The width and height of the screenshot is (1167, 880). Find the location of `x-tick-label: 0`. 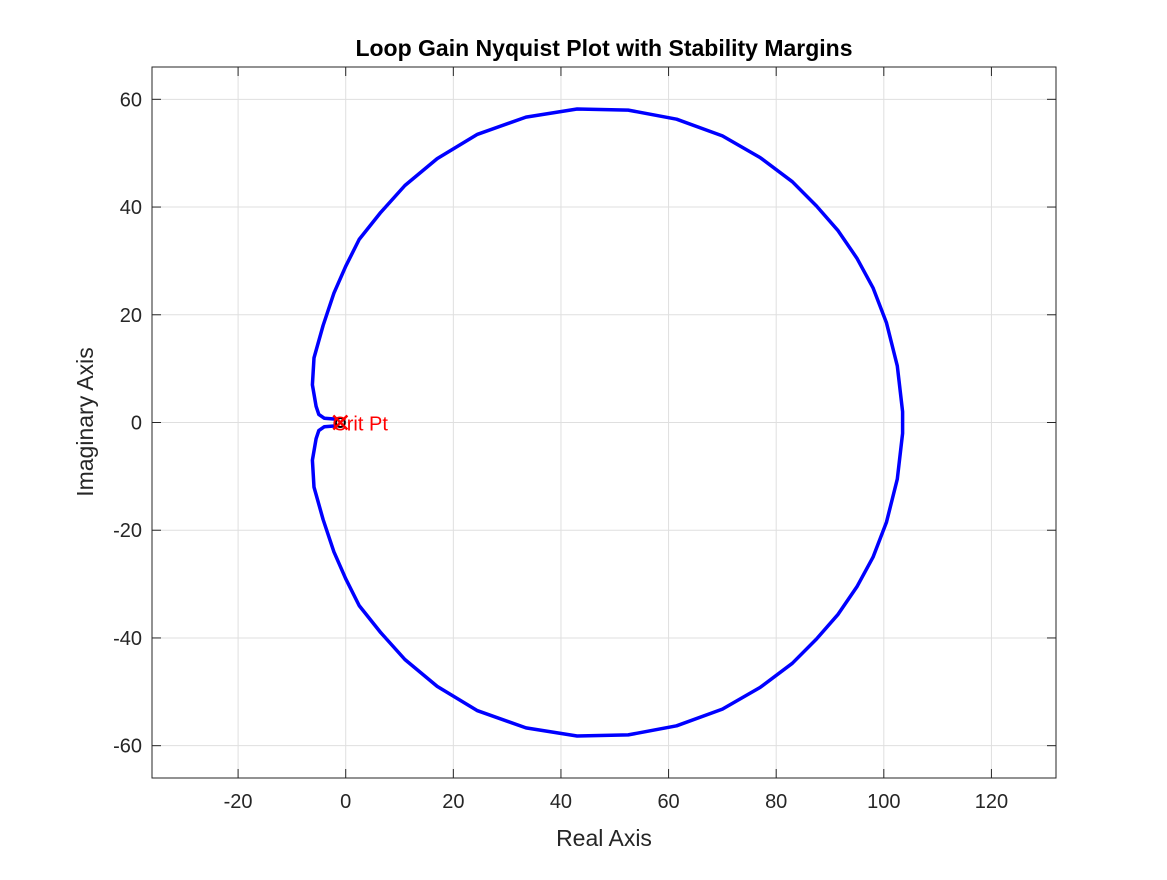

x-tick-label: 0 is located at coordinates (345, 802).